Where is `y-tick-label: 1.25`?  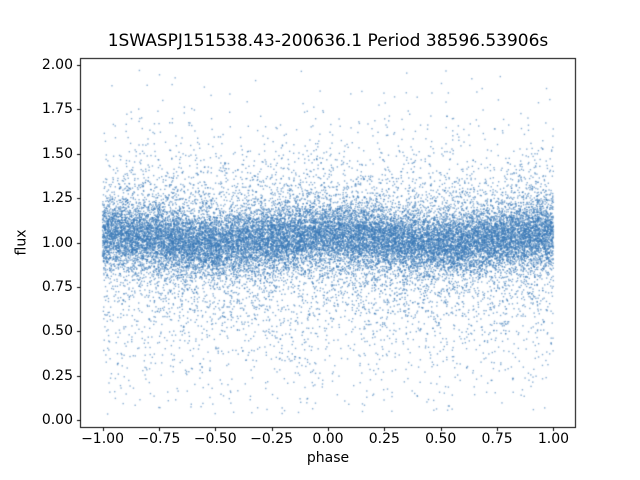
y-tick-label: 1.25 is located at coordinates (57, 198).